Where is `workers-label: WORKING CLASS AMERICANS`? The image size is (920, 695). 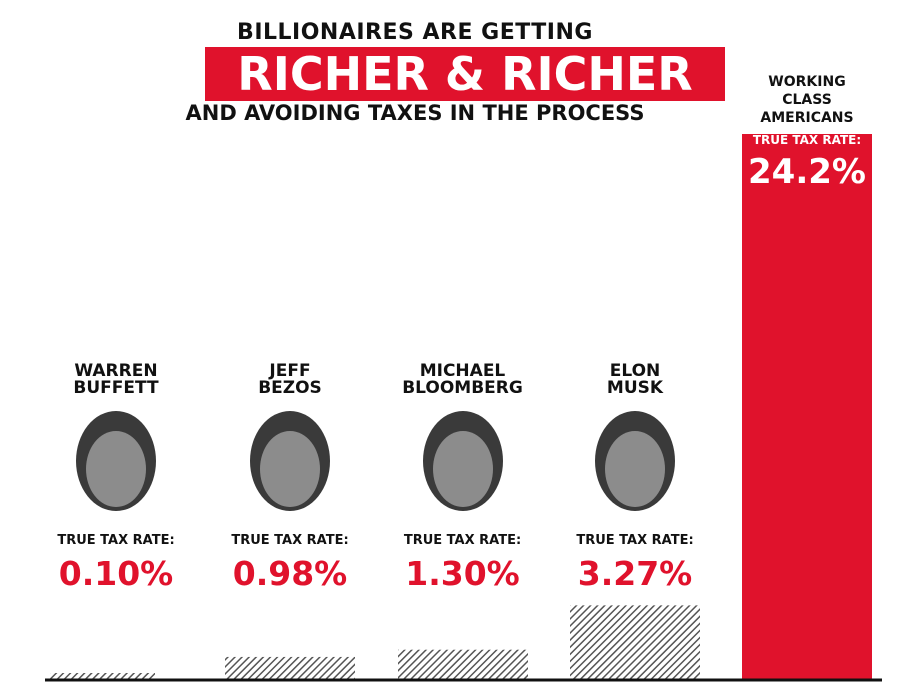
workers-label: WORKING CLASS AMERICANS is located at coordinates (807, 100).